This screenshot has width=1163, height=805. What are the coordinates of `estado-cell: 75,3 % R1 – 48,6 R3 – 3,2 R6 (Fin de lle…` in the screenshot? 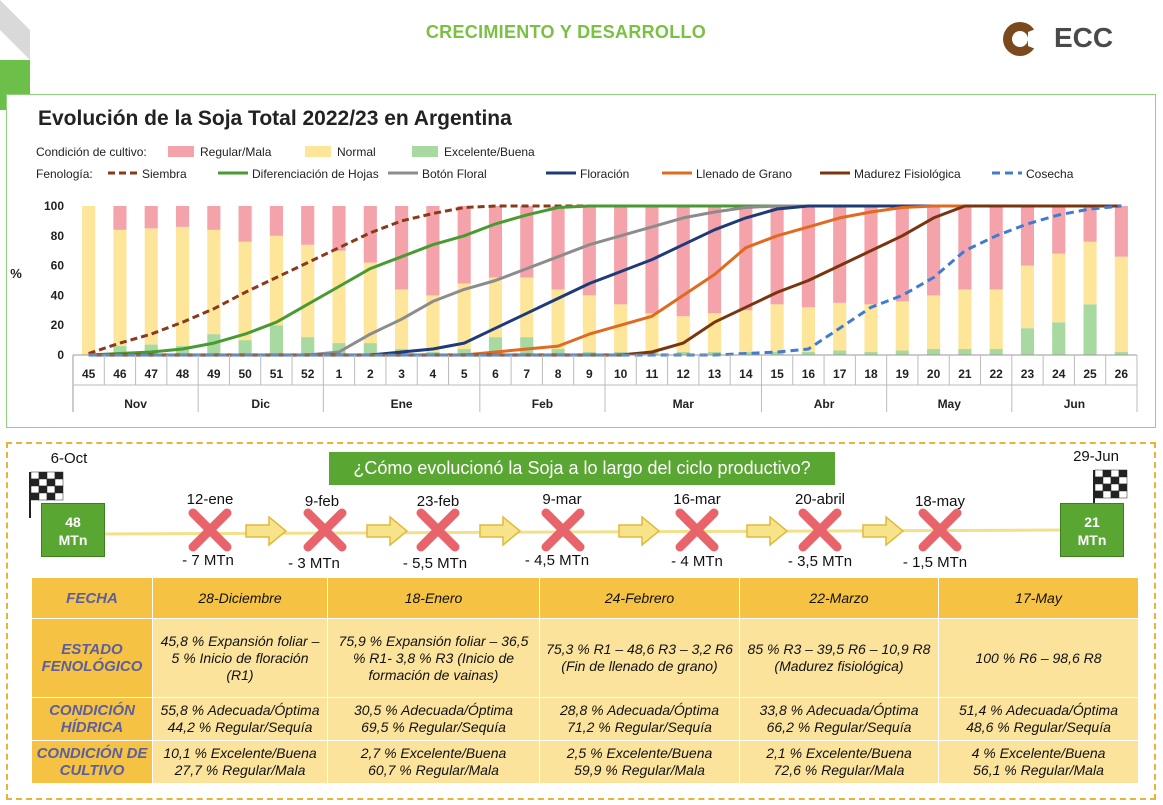 It's located at (639, 658).